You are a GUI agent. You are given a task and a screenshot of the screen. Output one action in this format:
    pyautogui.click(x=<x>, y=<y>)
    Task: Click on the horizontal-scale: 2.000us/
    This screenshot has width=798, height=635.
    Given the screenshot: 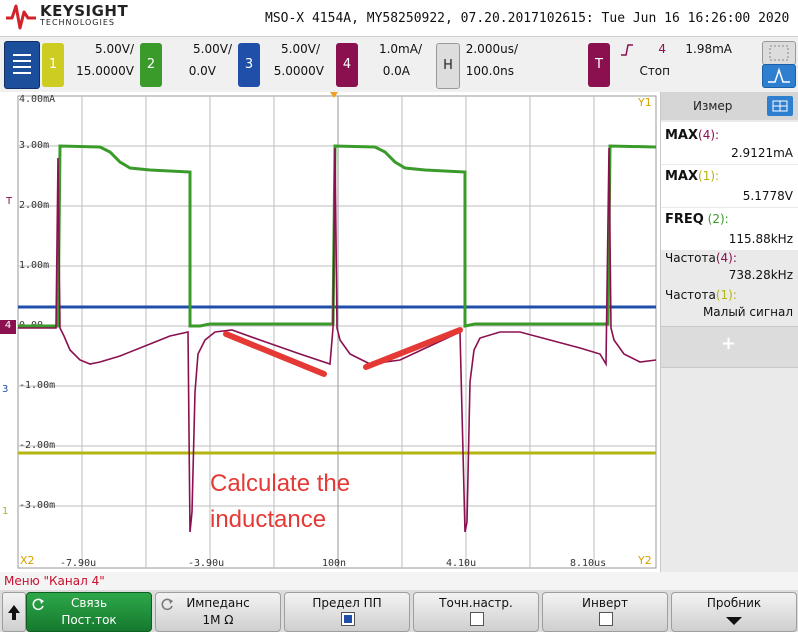 What is the action you would take?
    pyautogui.click(x=491, y=49)
    